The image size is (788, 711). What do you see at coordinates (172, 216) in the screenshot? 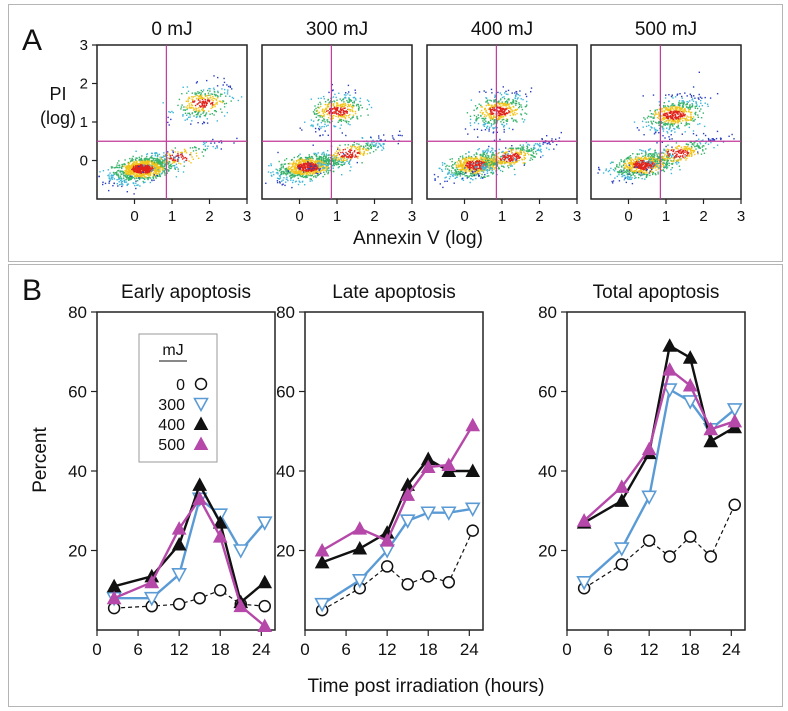
I see `x-tick-label: 1` at bounding box center [172, 216].